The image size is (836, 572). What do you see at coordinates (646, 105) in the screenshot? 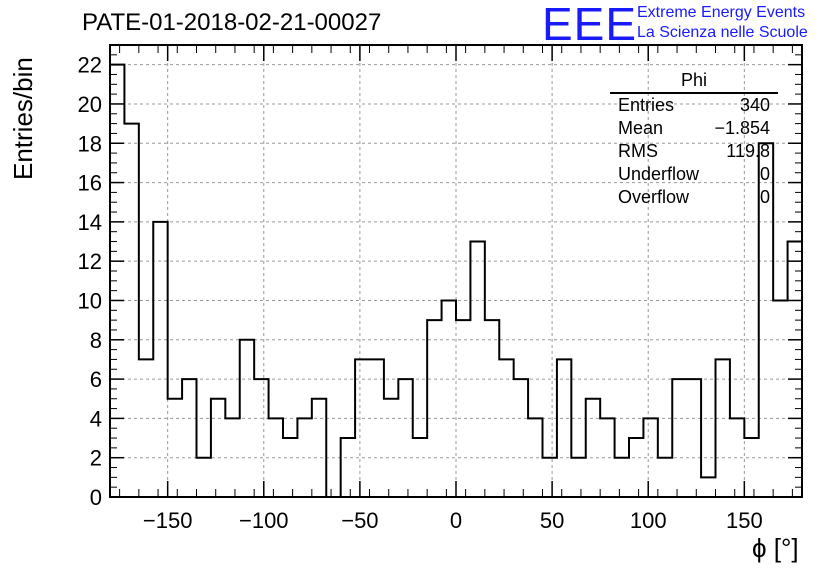
I see `stats-label: Entries` at bounding box center [646, 105].